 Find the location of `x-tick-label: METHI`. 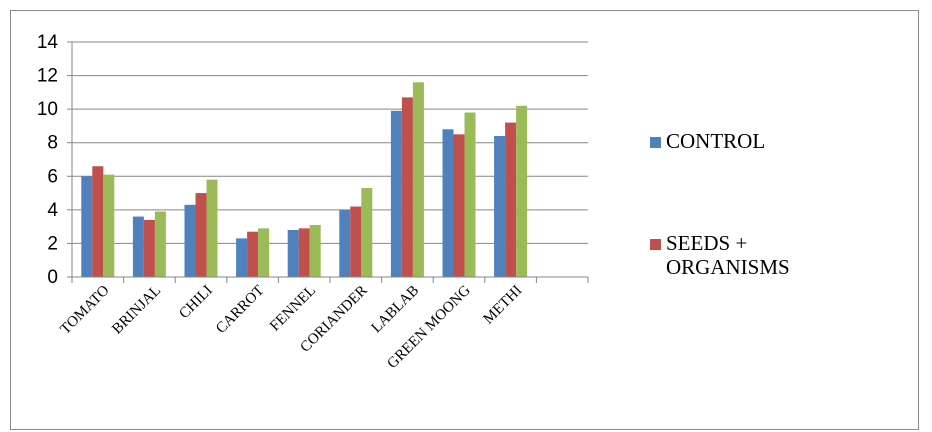

x-tick-label: METHI is located at coordinates (503, 305).